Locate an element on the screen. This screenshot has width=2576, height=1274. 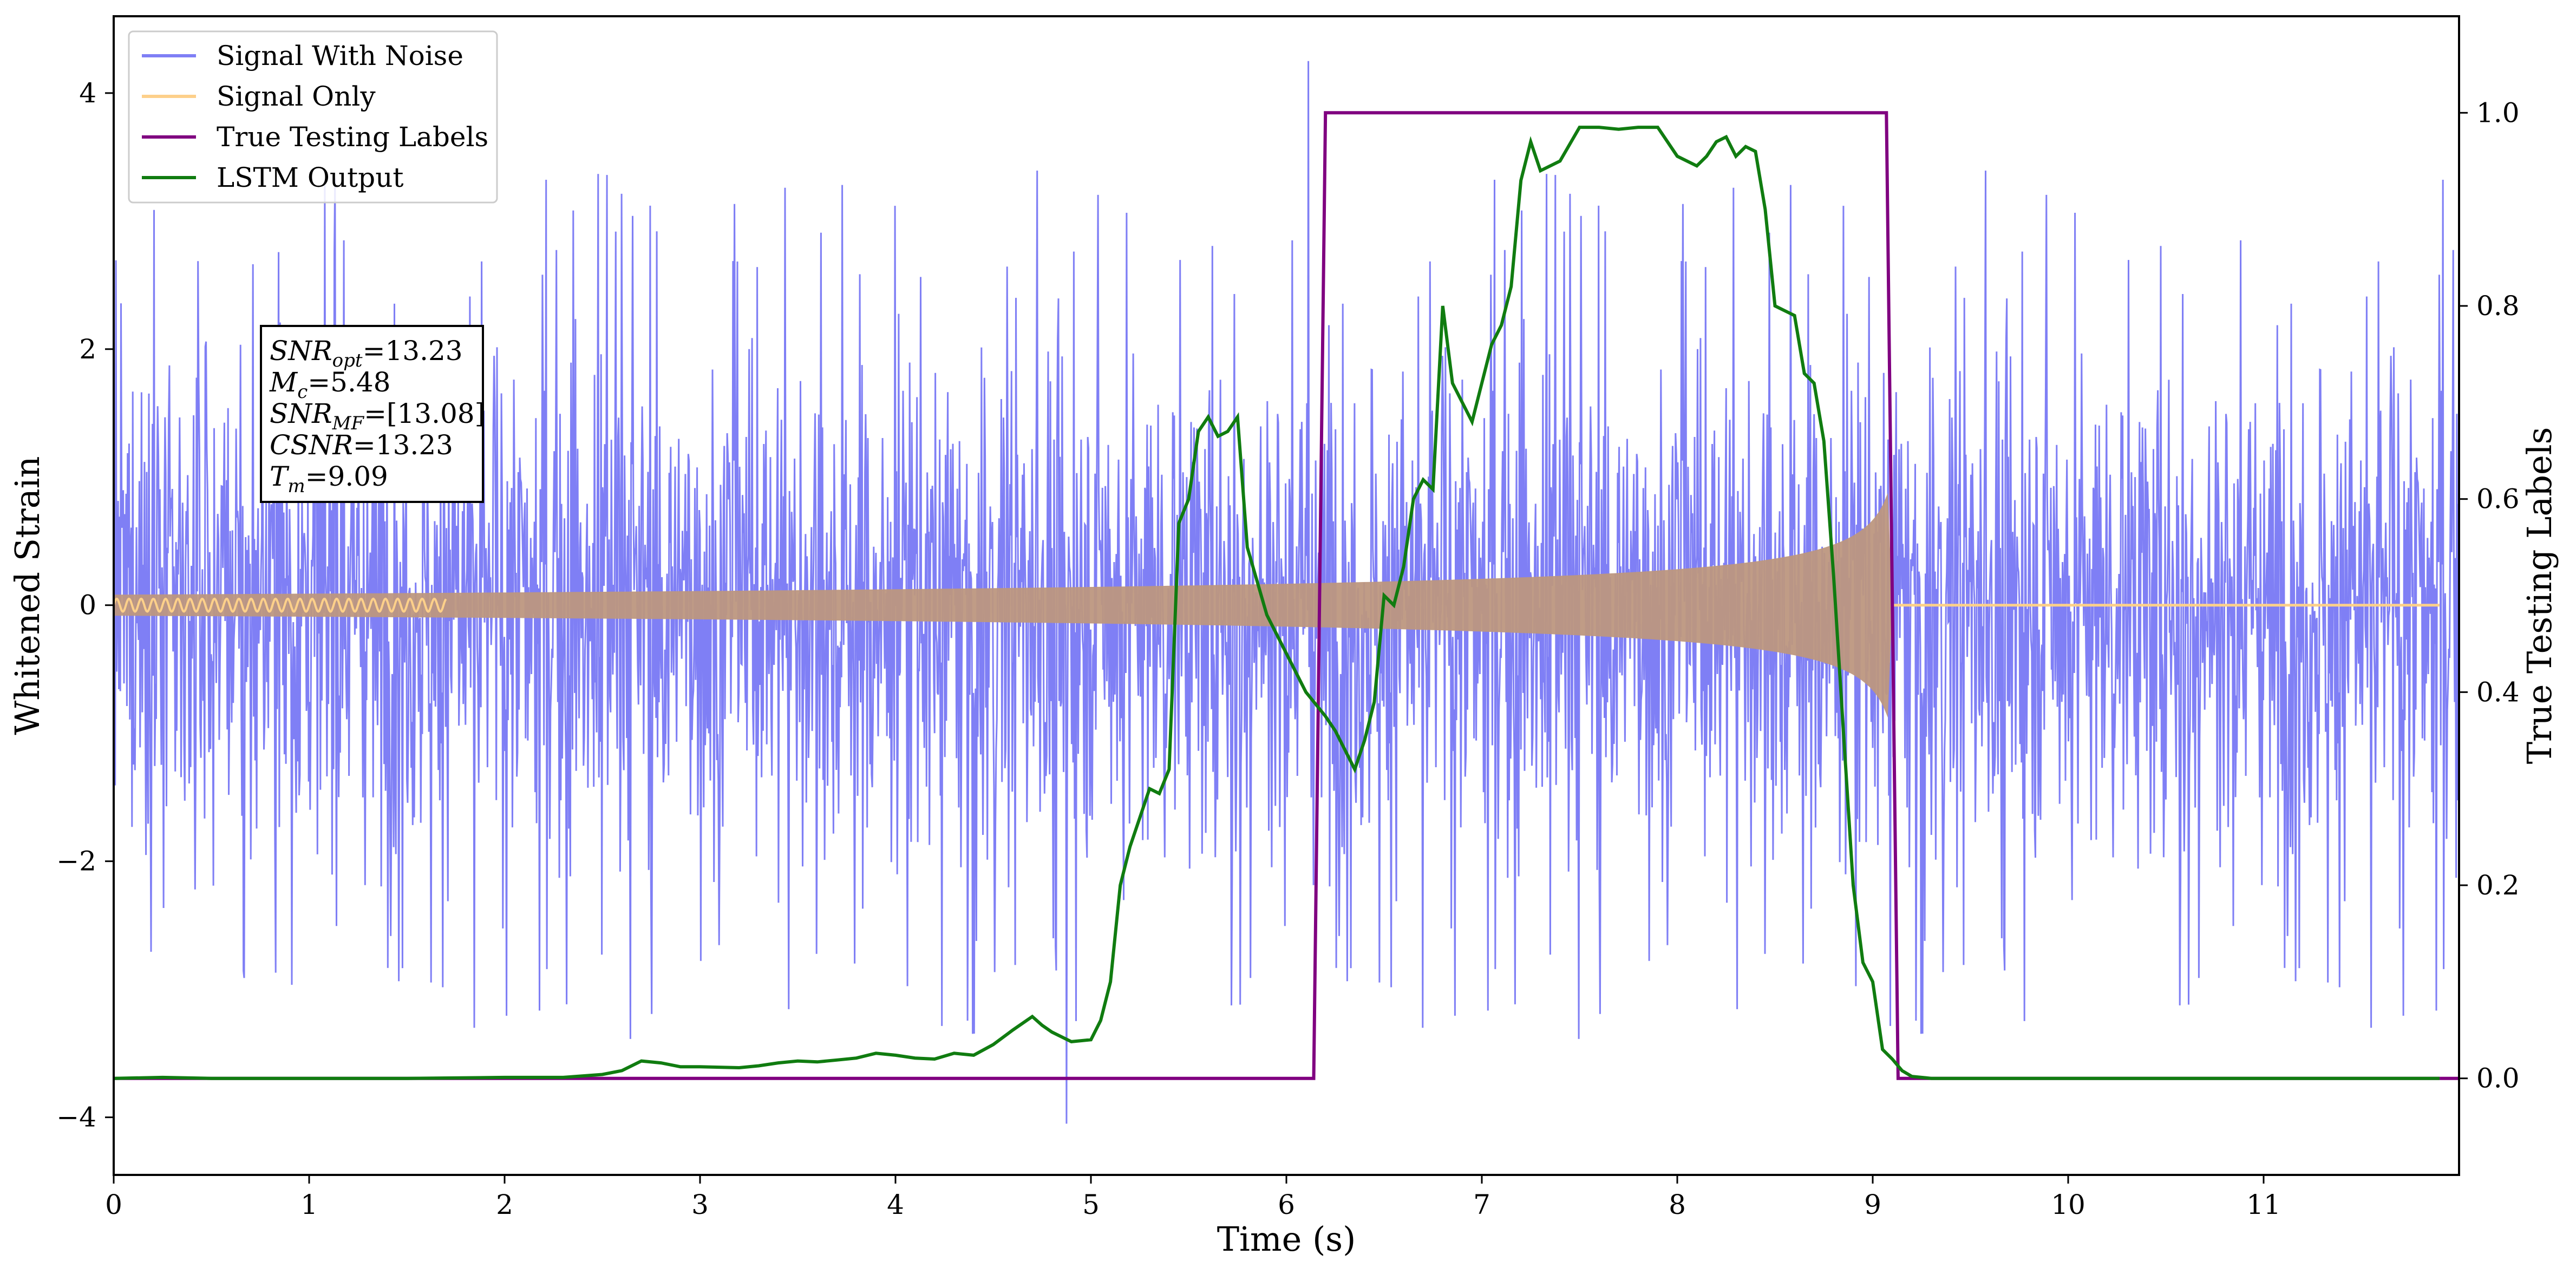
annotation-frame is located at coordinates (372, 414).